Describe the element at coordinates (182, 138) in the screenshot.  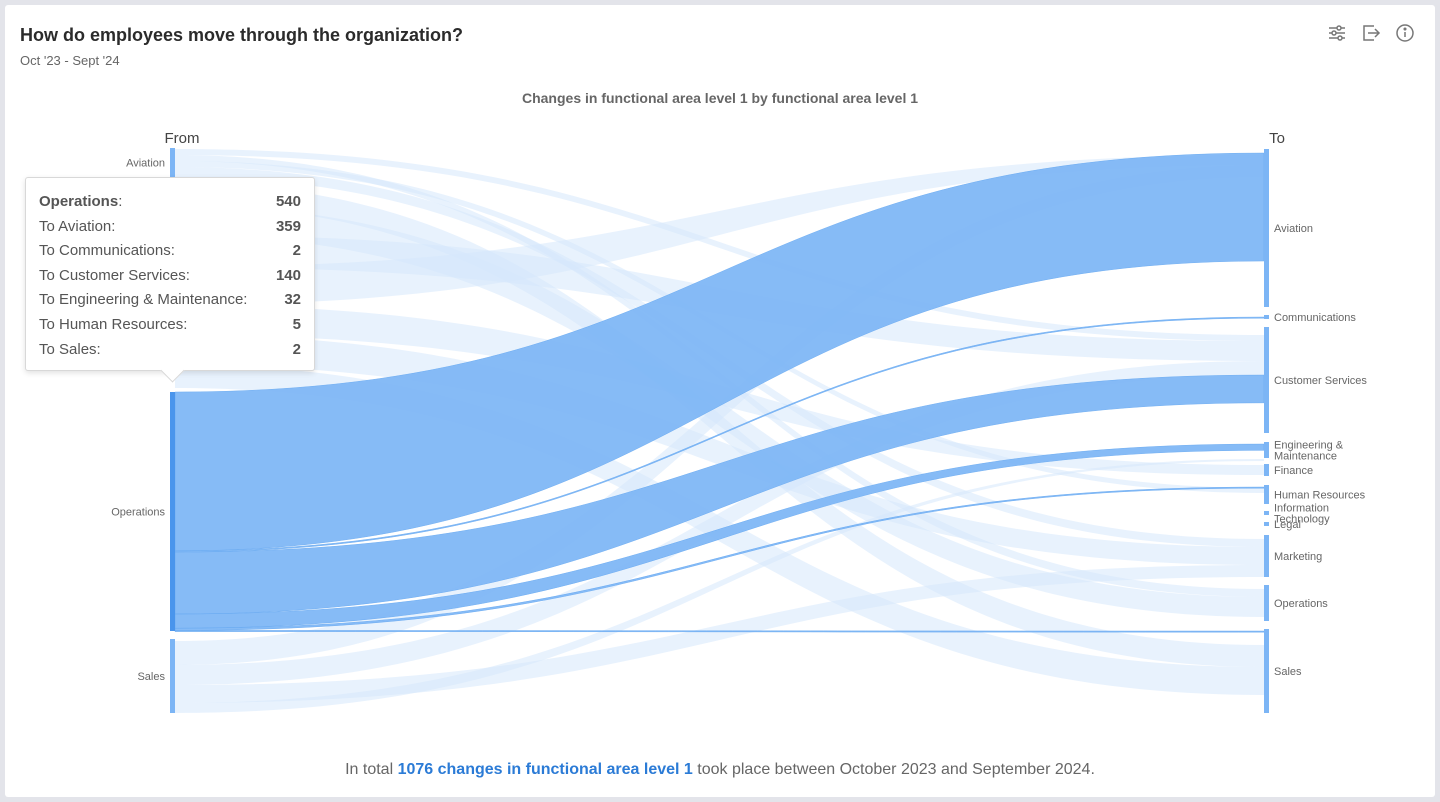
I see `from-header: From` at that location.